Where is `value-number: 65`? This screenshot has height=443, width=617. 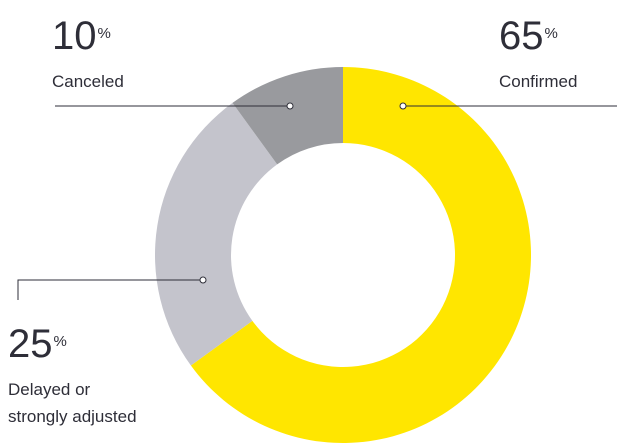 value-number: 65 is located at coordinates (521, 36).